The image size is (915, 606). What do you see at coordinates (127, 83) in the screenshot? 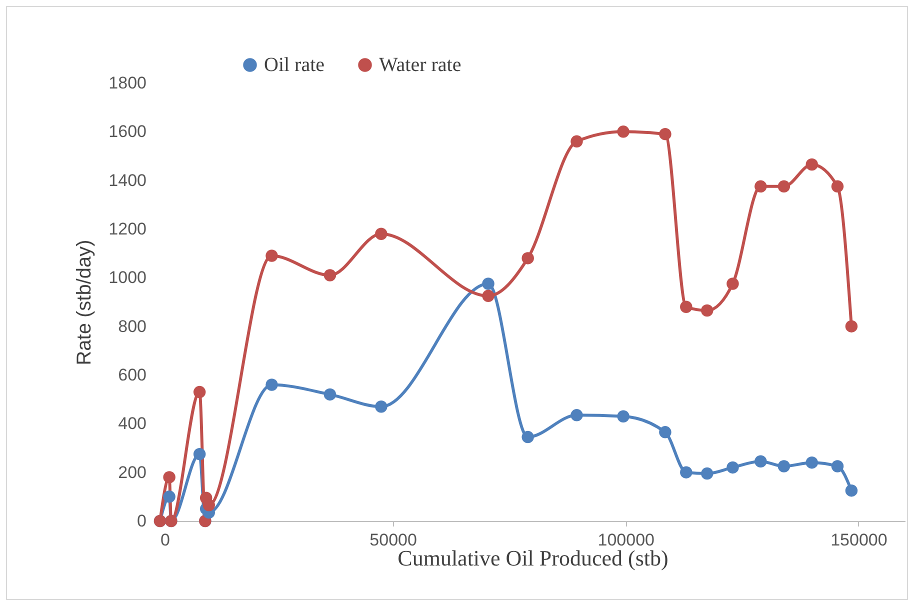
I see `y-tick-label: 1800` at bounding box center [127, 83].